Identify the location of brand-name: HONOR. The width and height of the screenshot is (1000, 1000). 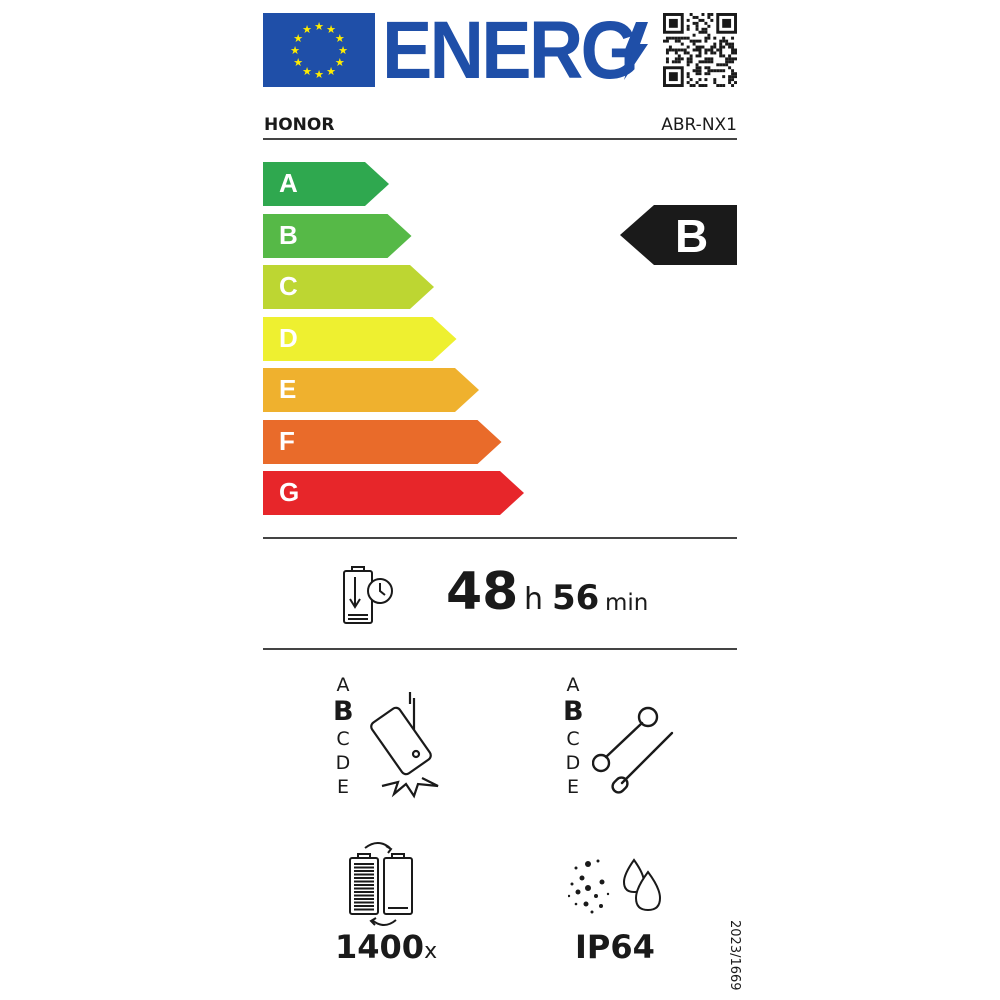
(299, 125).